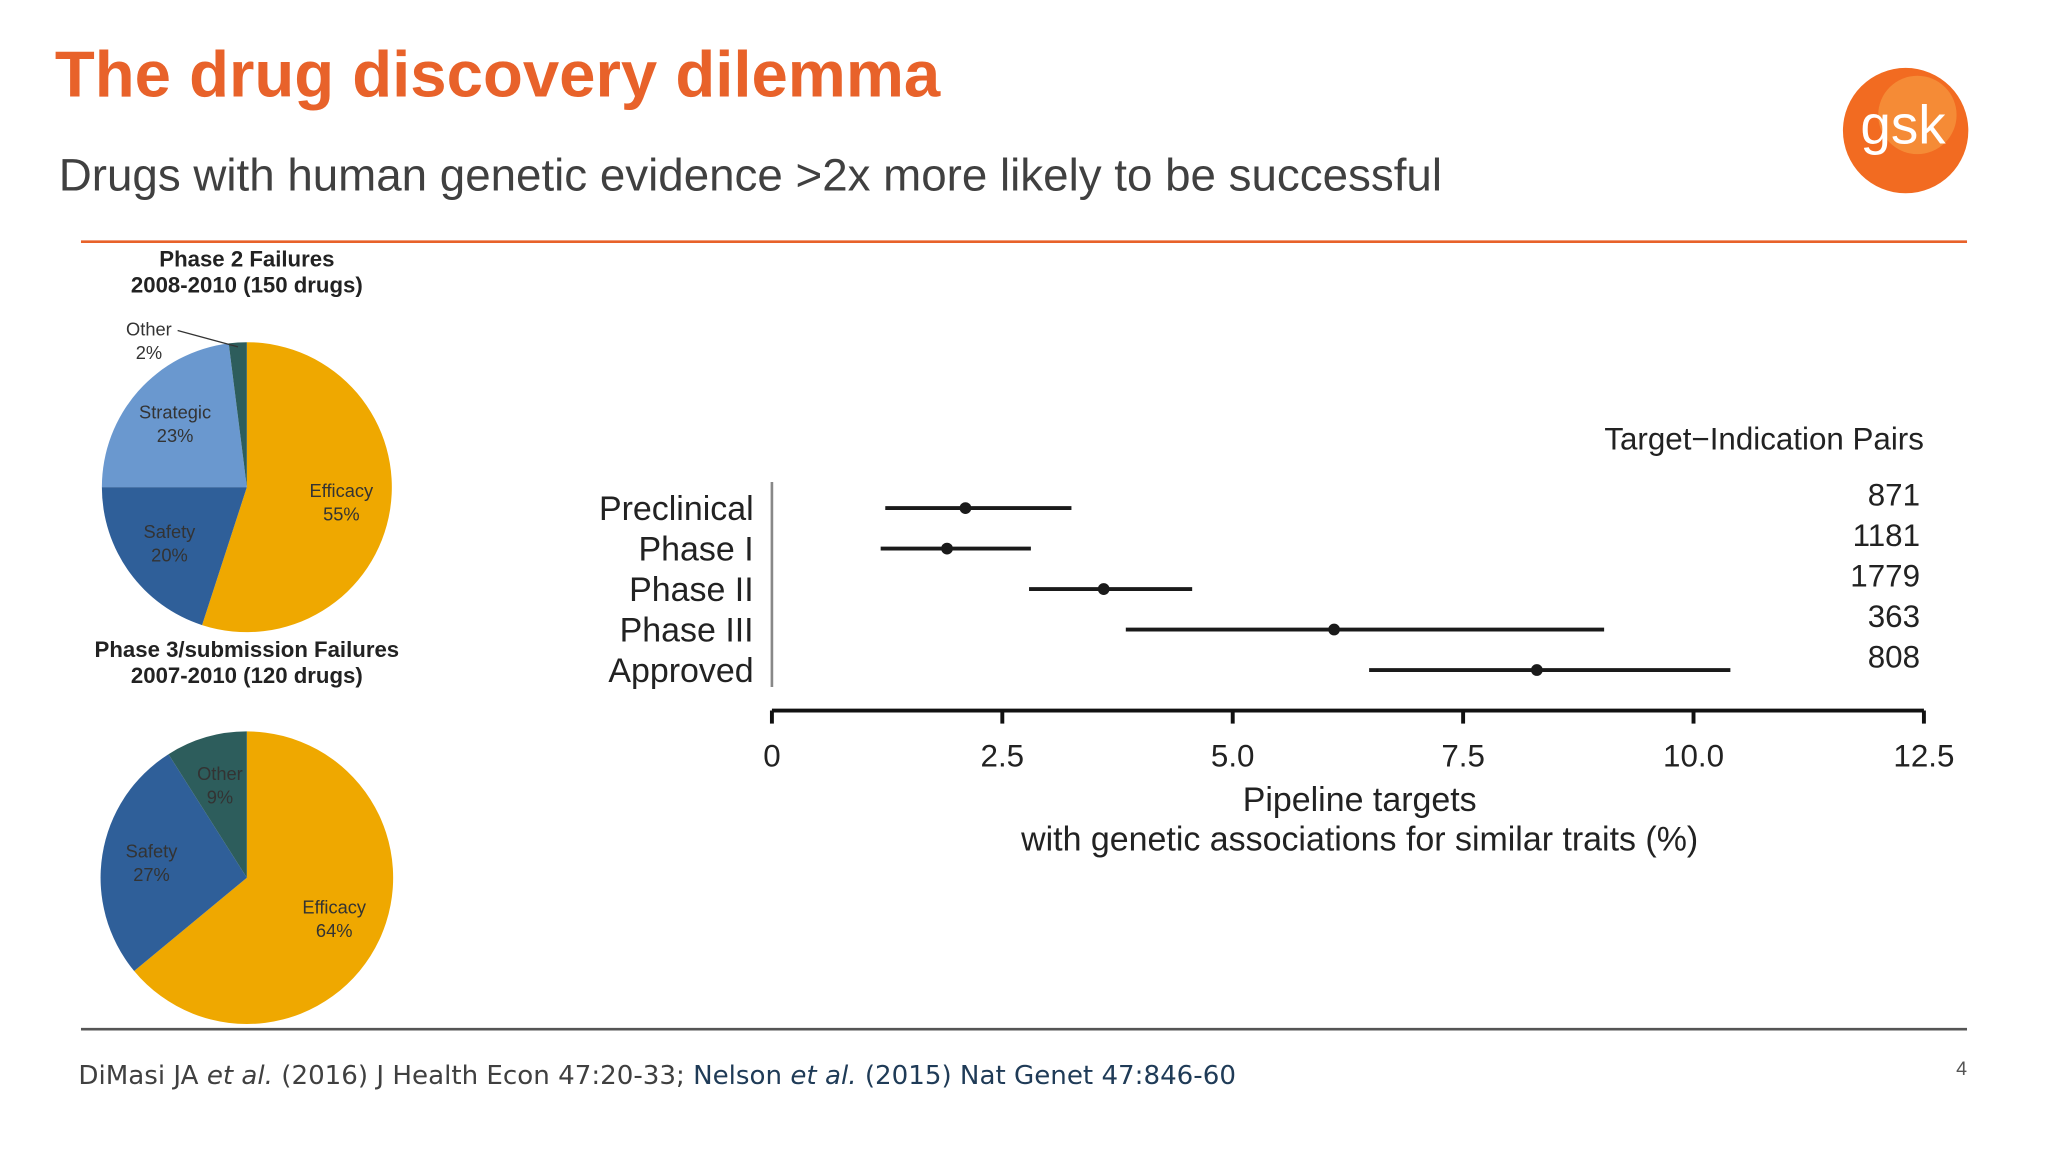  Describe the element at coordinates (220, 796) in the screenshot. I see `slice-value-label: 9%` at that location.